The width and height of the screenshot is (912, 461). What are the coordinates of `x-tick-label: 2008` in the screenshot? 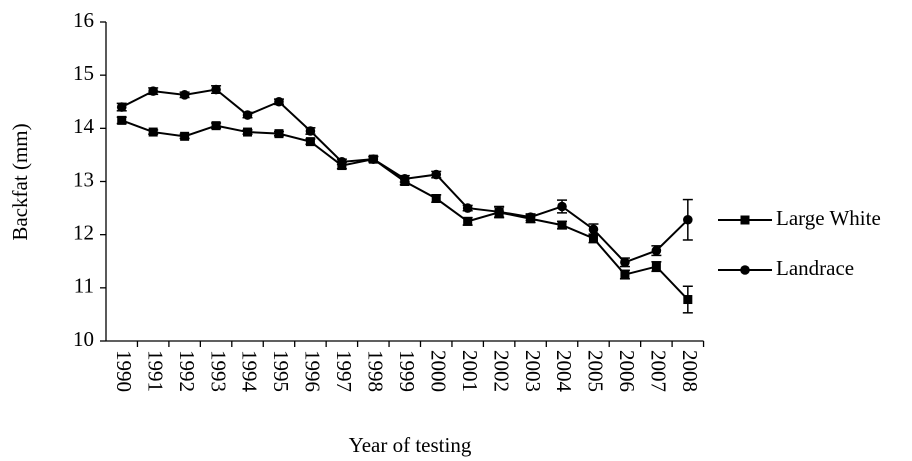 It's located at (690, 371).